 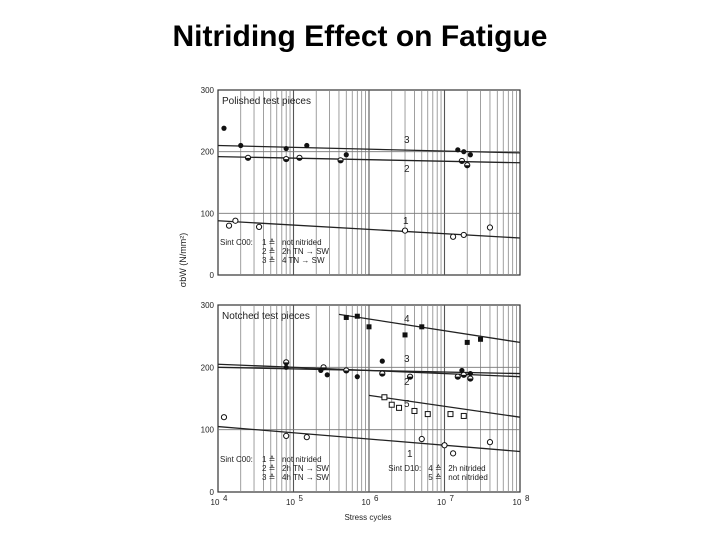 What do you see at coordinates (225, 498) in the screenshot?
I see `x-tick-exponent: 4` at bounding box center [225, 498].